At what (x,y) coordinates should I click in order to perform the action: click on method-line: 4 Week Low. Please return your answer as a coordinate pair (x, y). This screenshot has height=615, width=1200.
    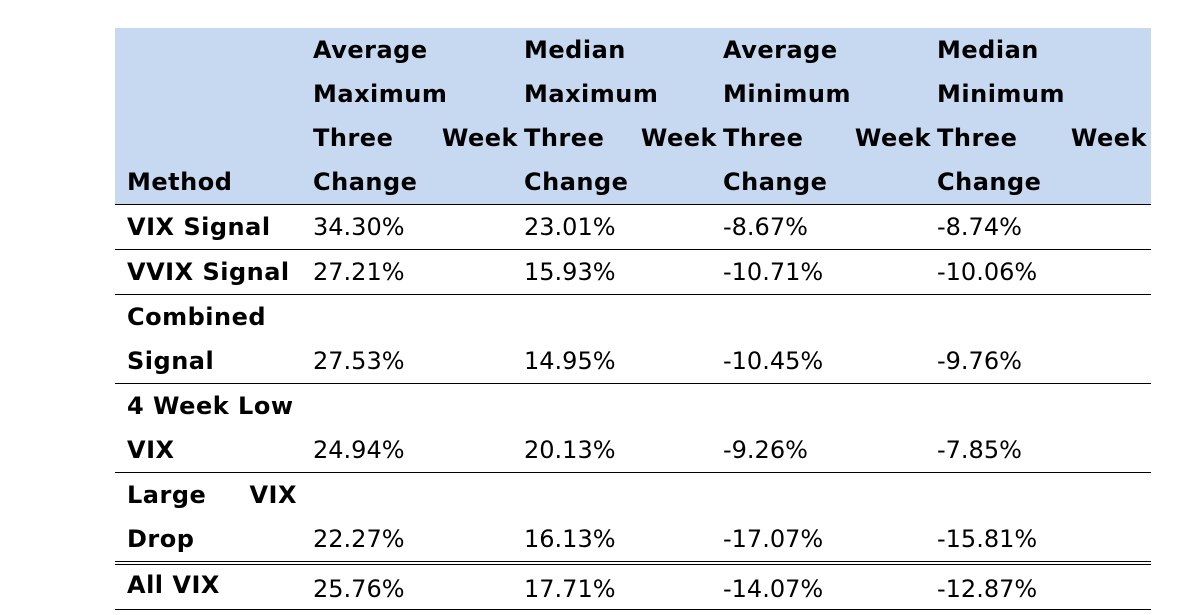
    Looking at the image, I should click on (210, 406).